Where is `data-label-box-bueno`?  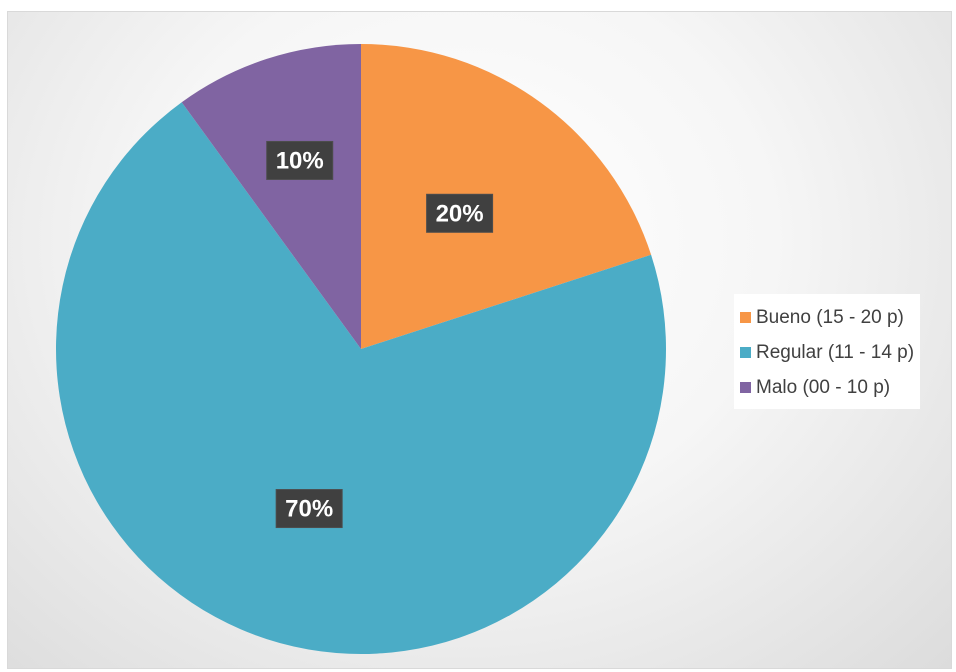
data-label-box-bueno is located at coordinates (460, 213).